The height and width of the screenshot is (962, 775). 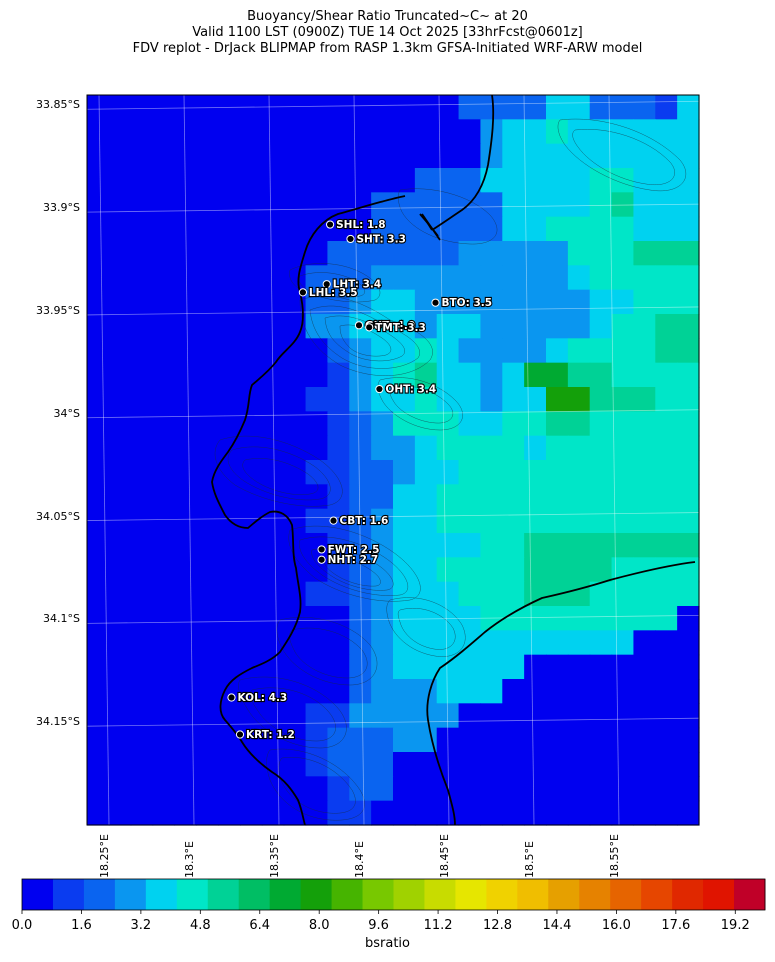 What do you see at coordinates (387, 943) in the screenshot?
I see `colorbar-title: bsratio` at bounding box center [387, 943].